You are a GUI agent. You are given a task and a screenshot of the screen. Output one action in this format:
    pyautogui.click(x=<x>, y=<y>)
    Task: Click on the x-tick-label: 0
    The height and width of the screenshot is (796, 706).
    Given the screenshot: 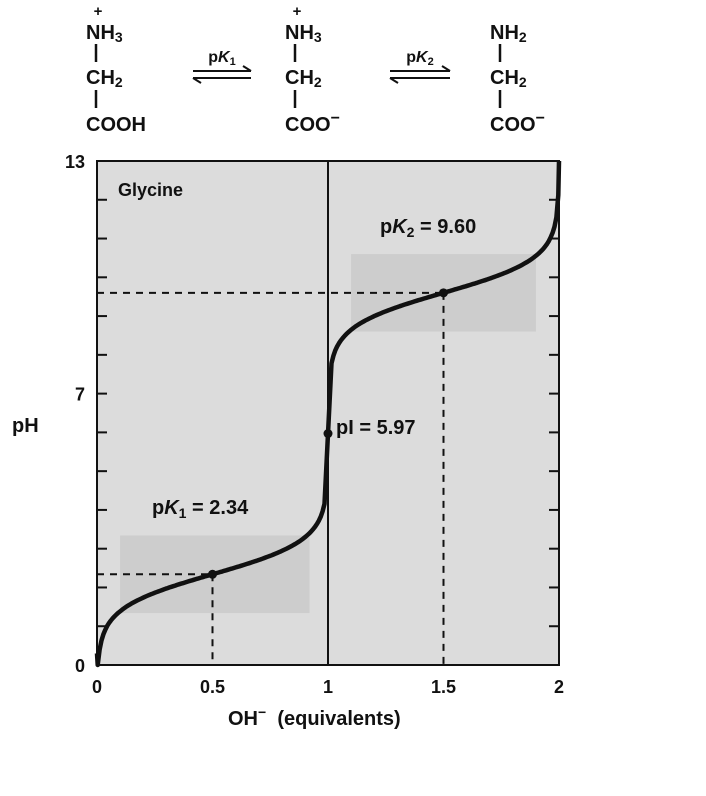 What is the action you would take?
    pyautogui.click(x=97, y=687)
    